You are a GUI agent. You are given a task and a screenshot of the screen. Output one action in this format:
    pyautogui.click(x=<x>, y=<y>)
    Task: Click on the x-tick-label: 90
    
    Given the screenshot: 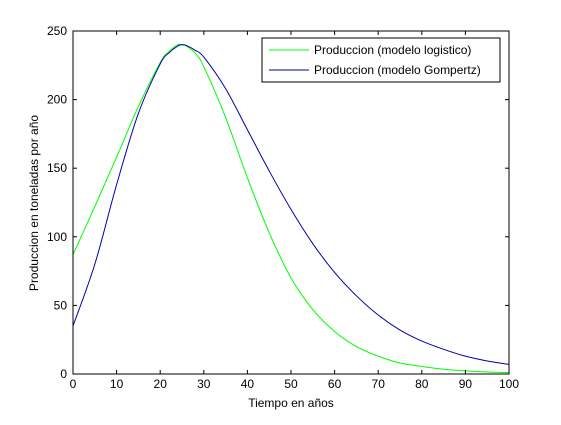 What is the action you would take?
    pyautogui.click(x=466, y=384)
    